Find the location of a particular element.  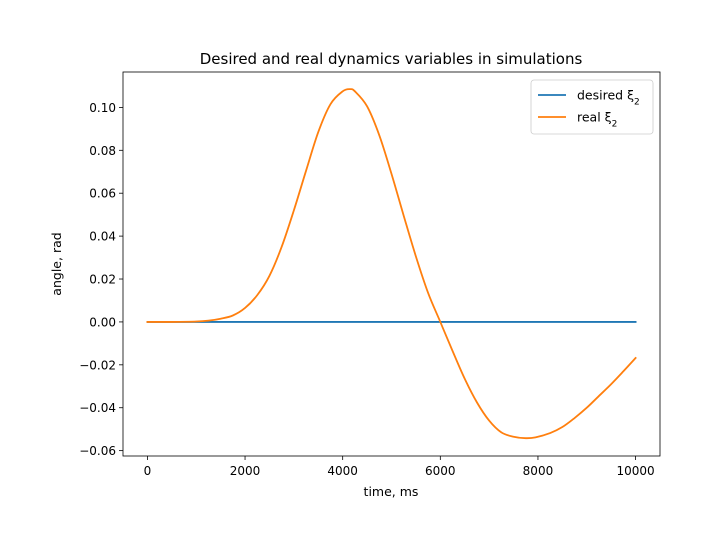

y-tick-label: 0.02 is located at coordinates (102, 280).